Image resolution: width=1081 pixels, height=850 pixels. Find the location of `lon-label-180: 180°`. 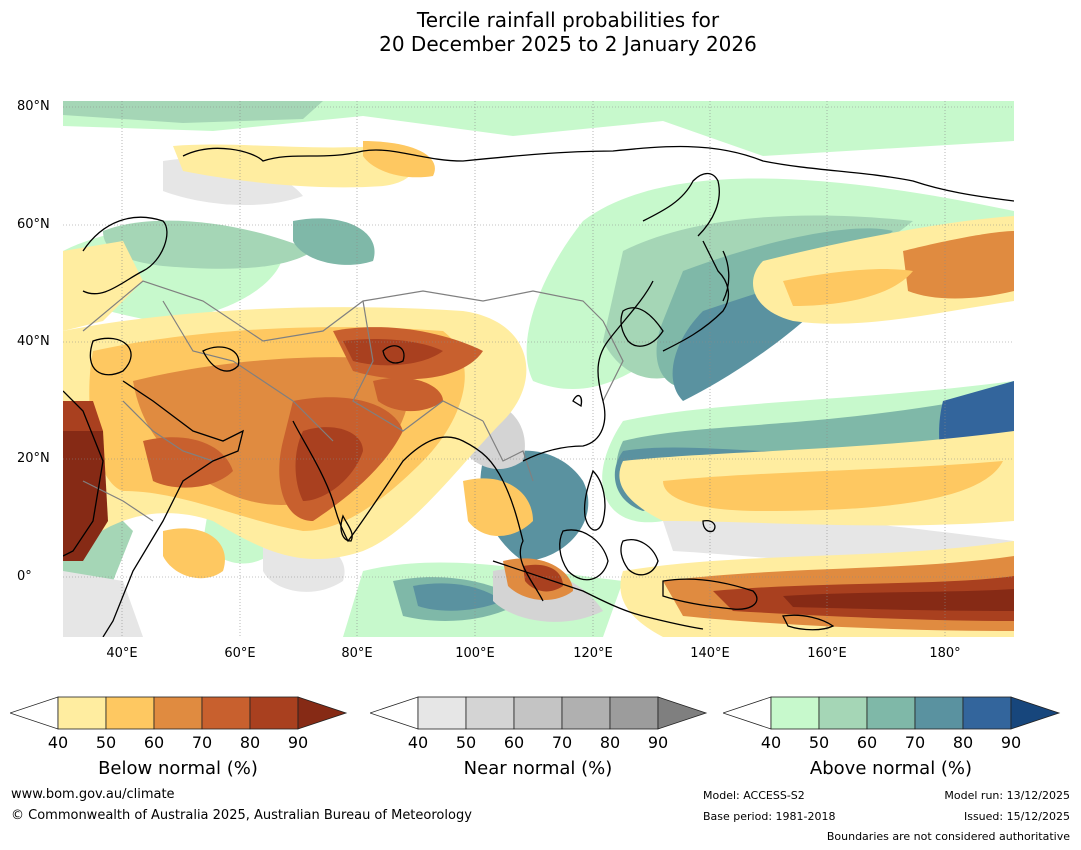

lon-label-180: 180° is located at coordinates (945, 653).